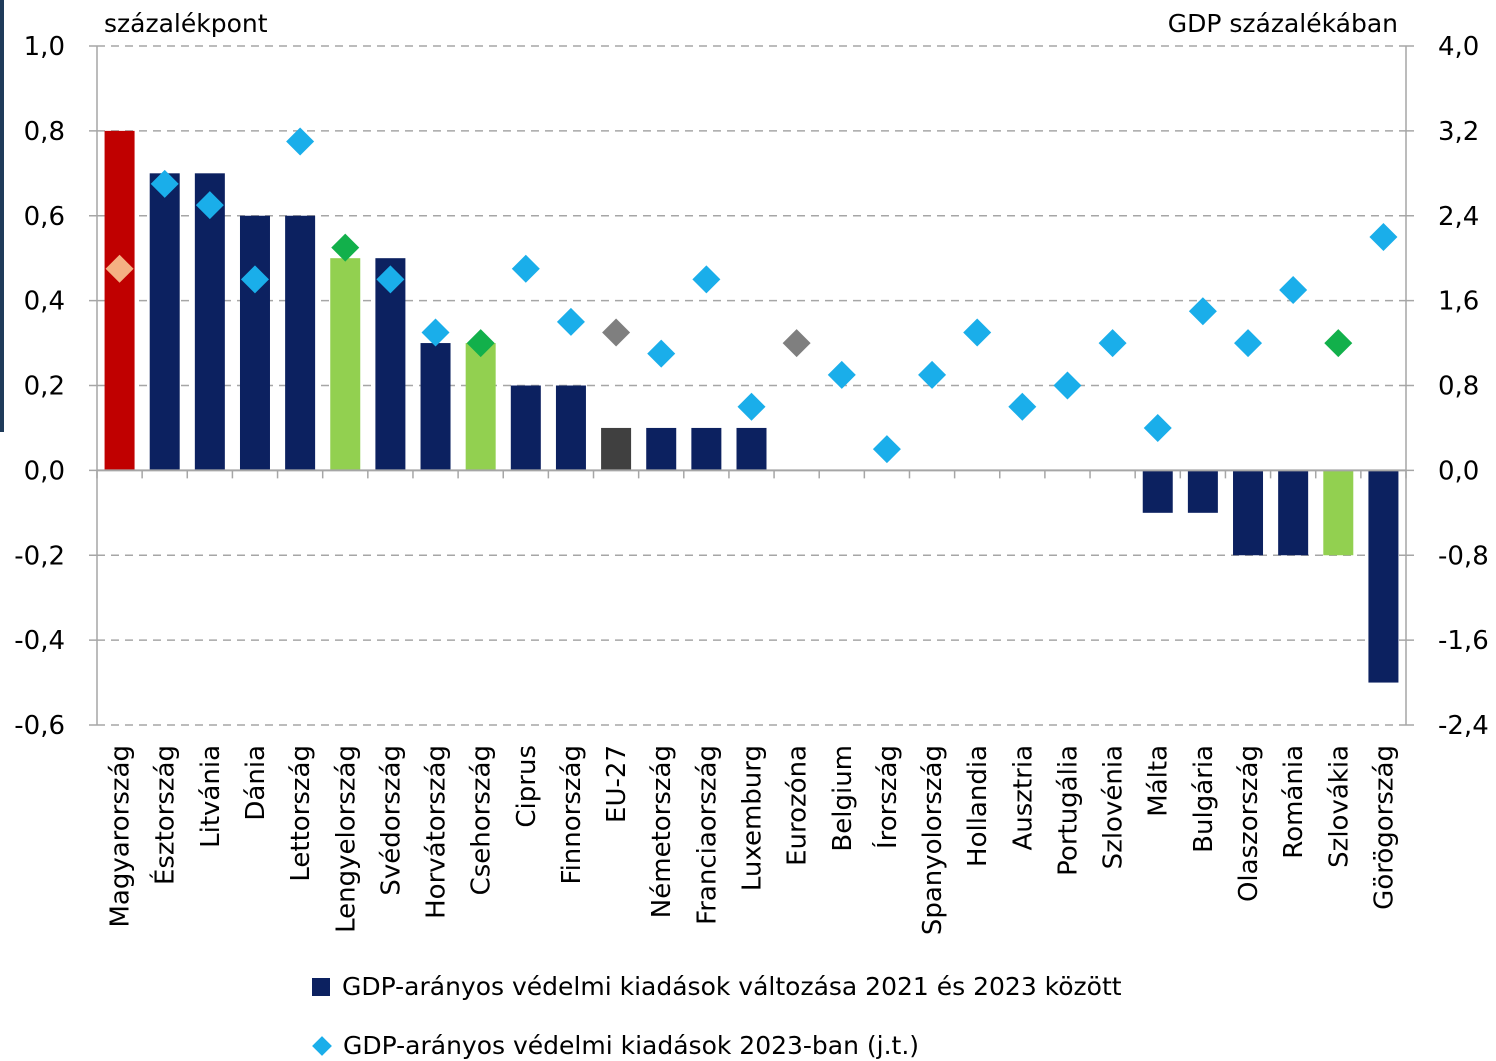 The height and width of the screenshot is (1061, 1496). What do you see at coordinates (1023, 798) in the screenshot?
I see `category-label: Ausztria` at bounding box center [1023, 798].